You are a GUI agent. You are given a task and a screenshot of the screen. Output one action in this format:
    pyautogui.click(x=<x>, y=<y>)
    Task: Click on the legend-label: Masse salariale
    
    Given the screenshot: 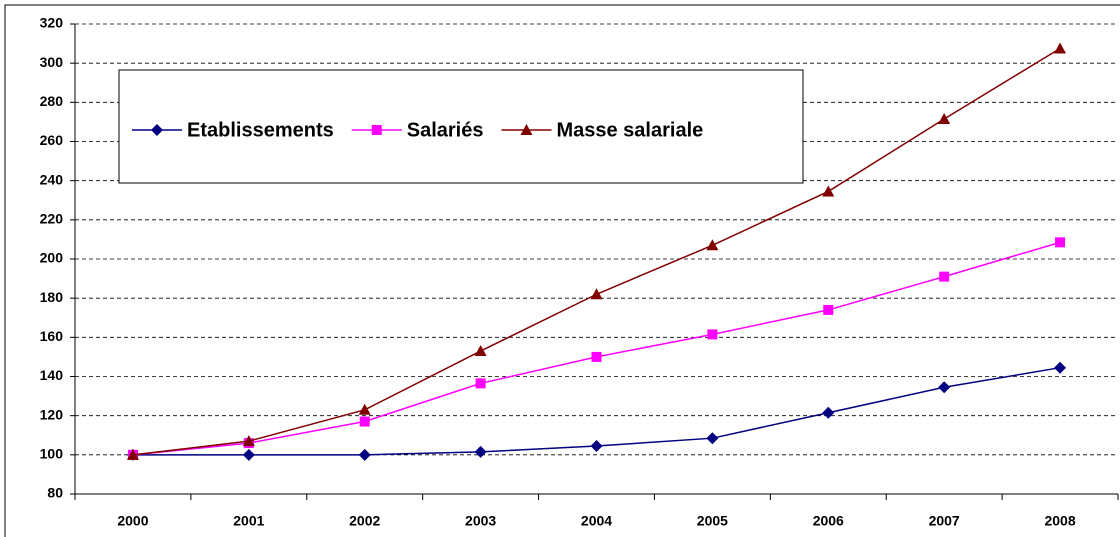 What is the action you would take?
    pyautogui.click(x=629, y=130)
    